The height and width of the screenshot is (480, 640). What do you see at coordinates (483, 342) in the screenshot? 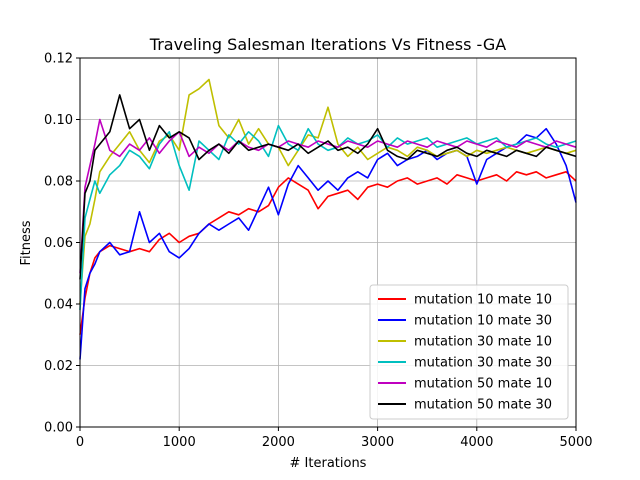
I see `legend-label: mutation 30 mate 10` at bounding box center [483, 342].